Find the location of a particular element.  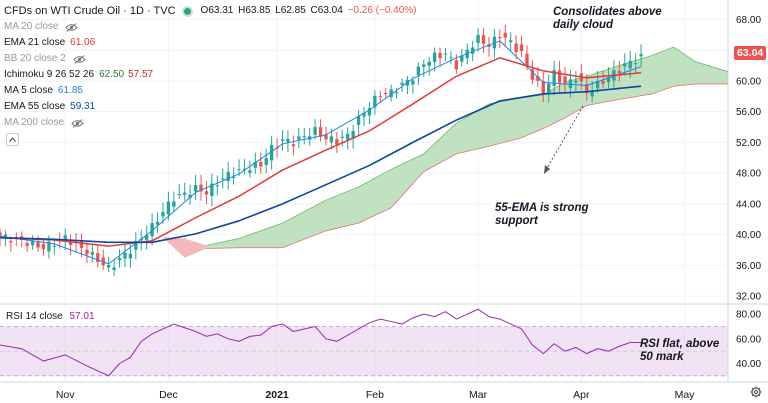

annotation-rsi-flat: RSI flat, above 50 mark is located at coordinates (680, 350).